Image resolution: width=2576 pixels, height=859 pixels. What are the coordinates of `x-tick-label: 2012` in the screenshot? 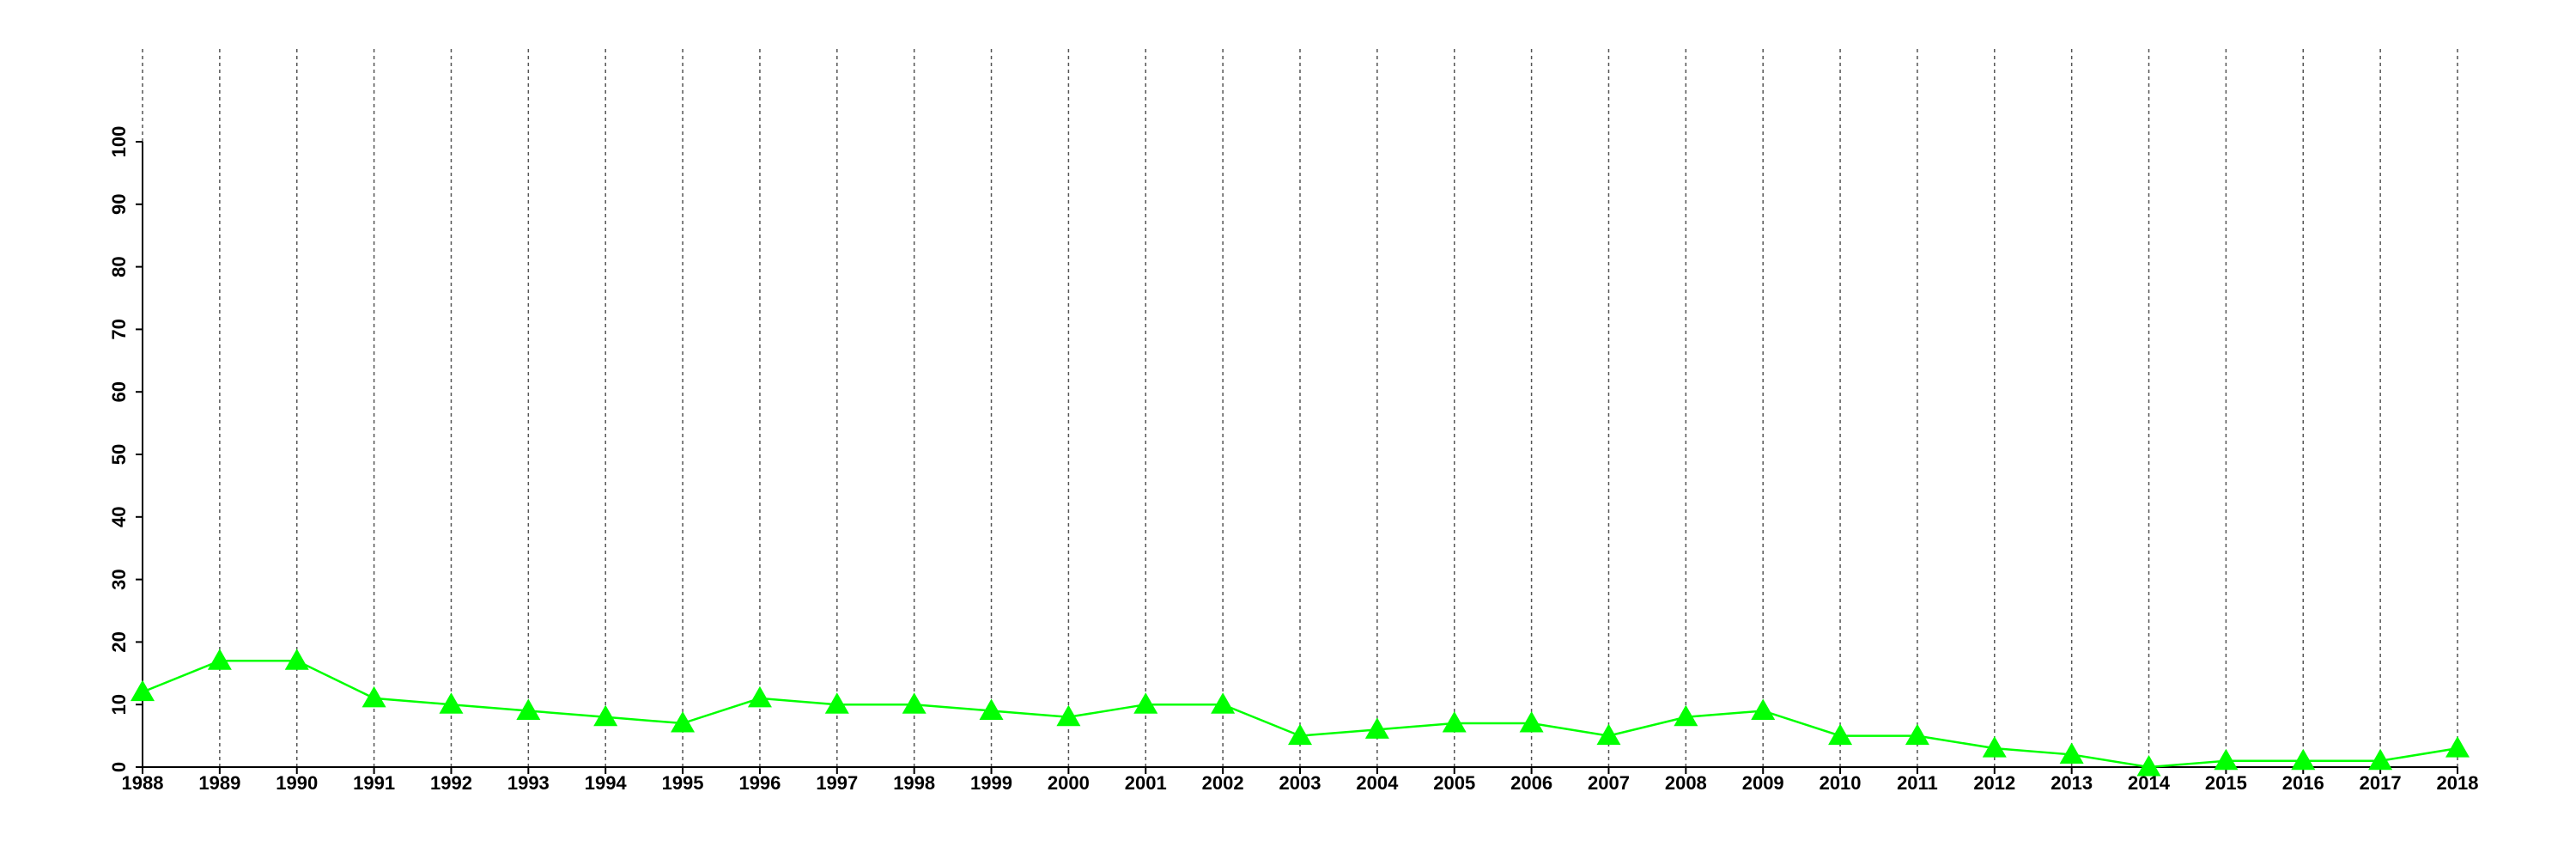 It's located at (1994, 783).